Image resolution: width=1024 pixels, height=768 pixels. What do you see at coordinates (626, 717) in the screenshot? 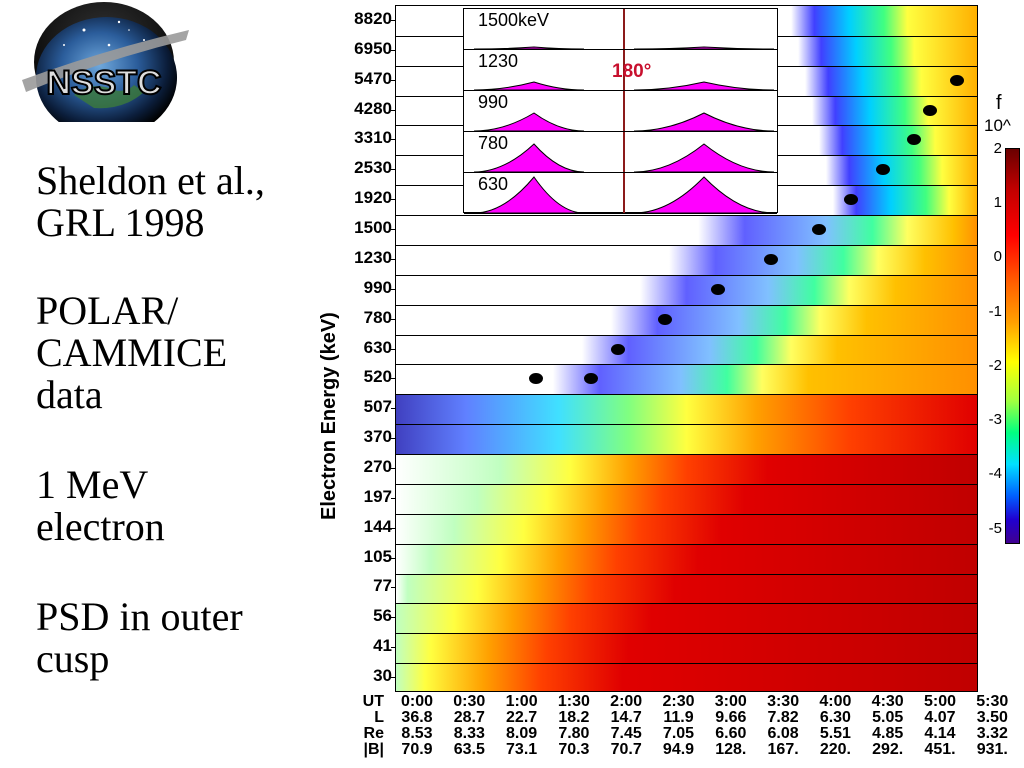
I see `ephemeris-value: 14.7` at bounding box center [626, 717].